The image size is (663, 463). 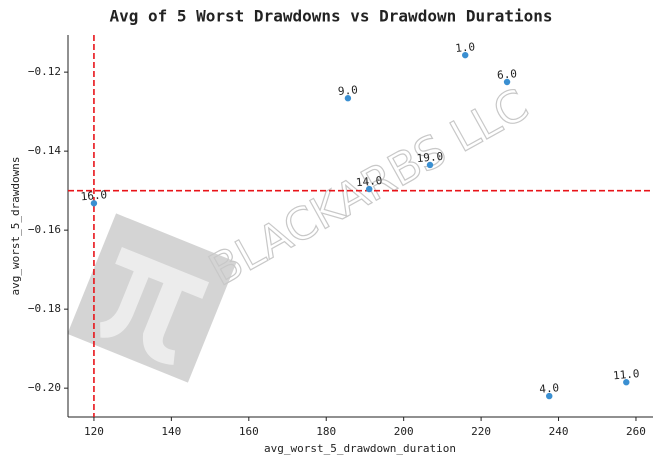 I want to click on y-tick-label: −0.14, so click(x=44, y=150).